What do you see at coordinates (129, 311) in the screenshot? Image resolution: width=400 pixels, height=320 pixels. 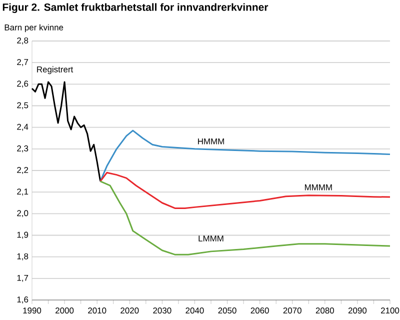 I see `x-tick-label: 2020` at bounding box center [129, 311].